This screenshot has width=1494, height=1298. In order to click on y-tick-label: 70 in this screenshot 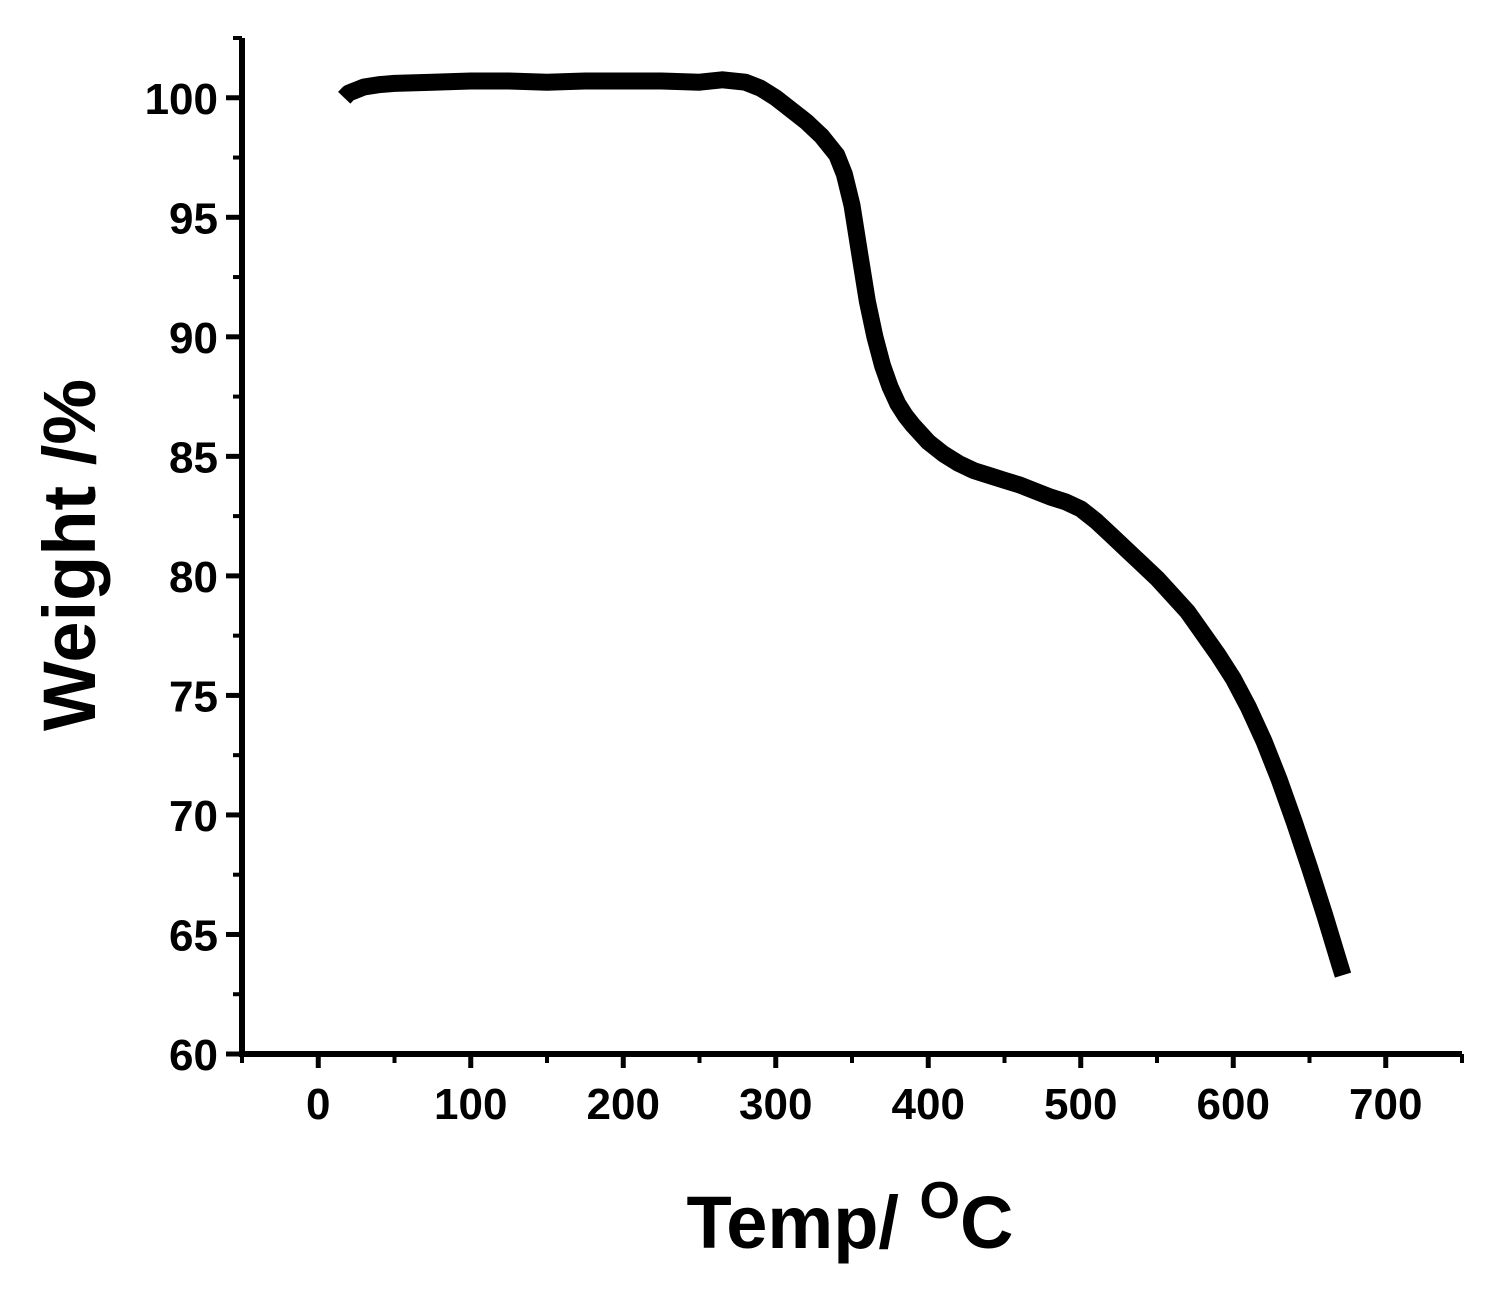, I will do `click(193, 816)`.